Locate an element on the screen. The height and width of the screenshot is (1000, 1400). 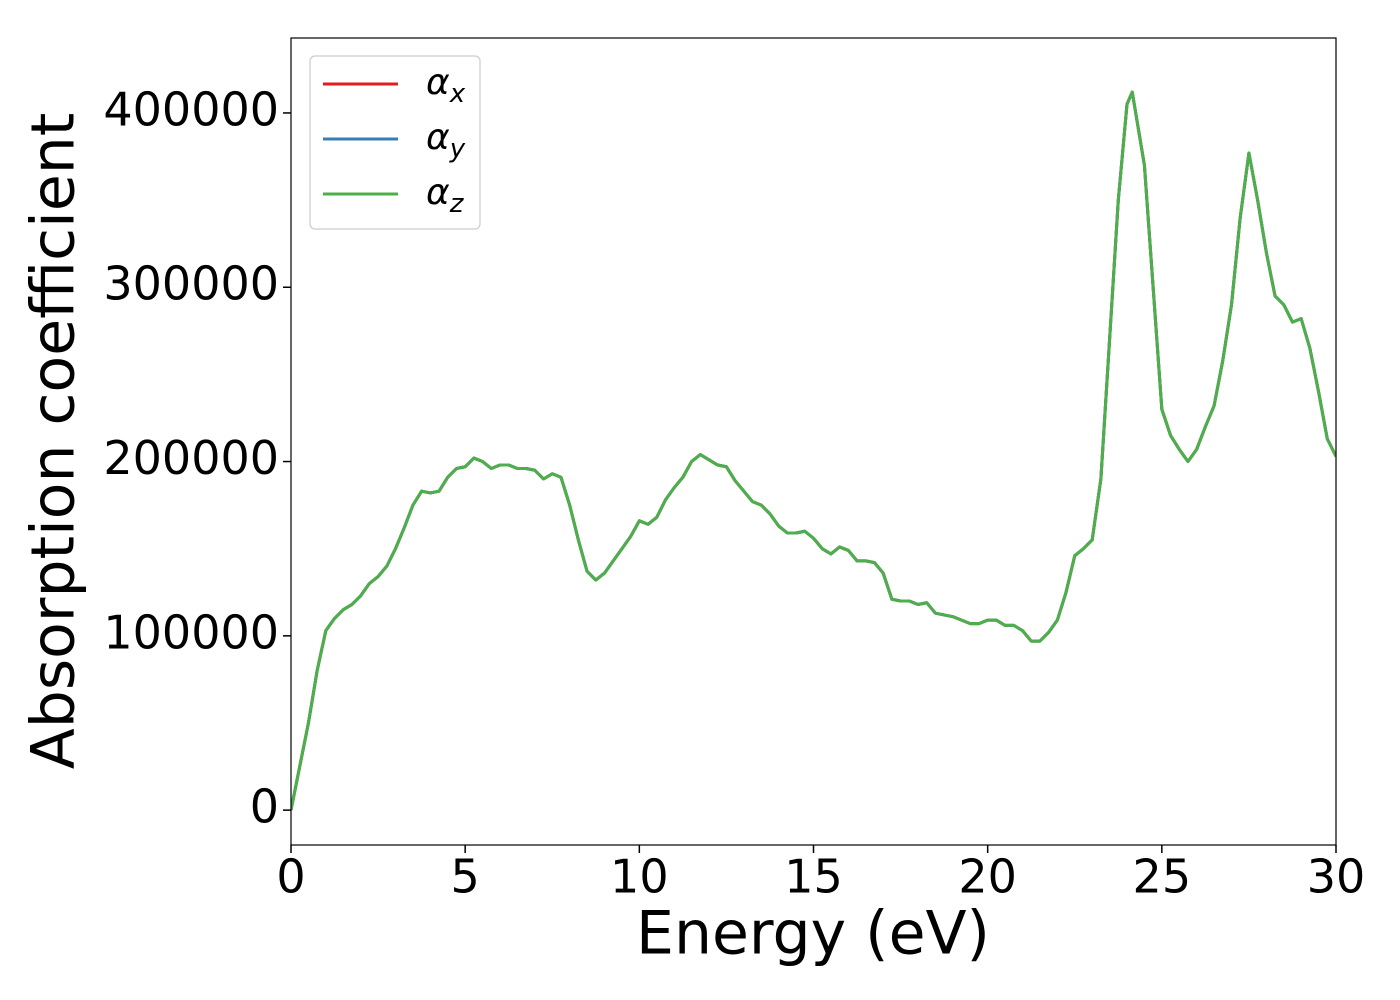
y-tick-label: 300000 is located at coordinates (191, 284).